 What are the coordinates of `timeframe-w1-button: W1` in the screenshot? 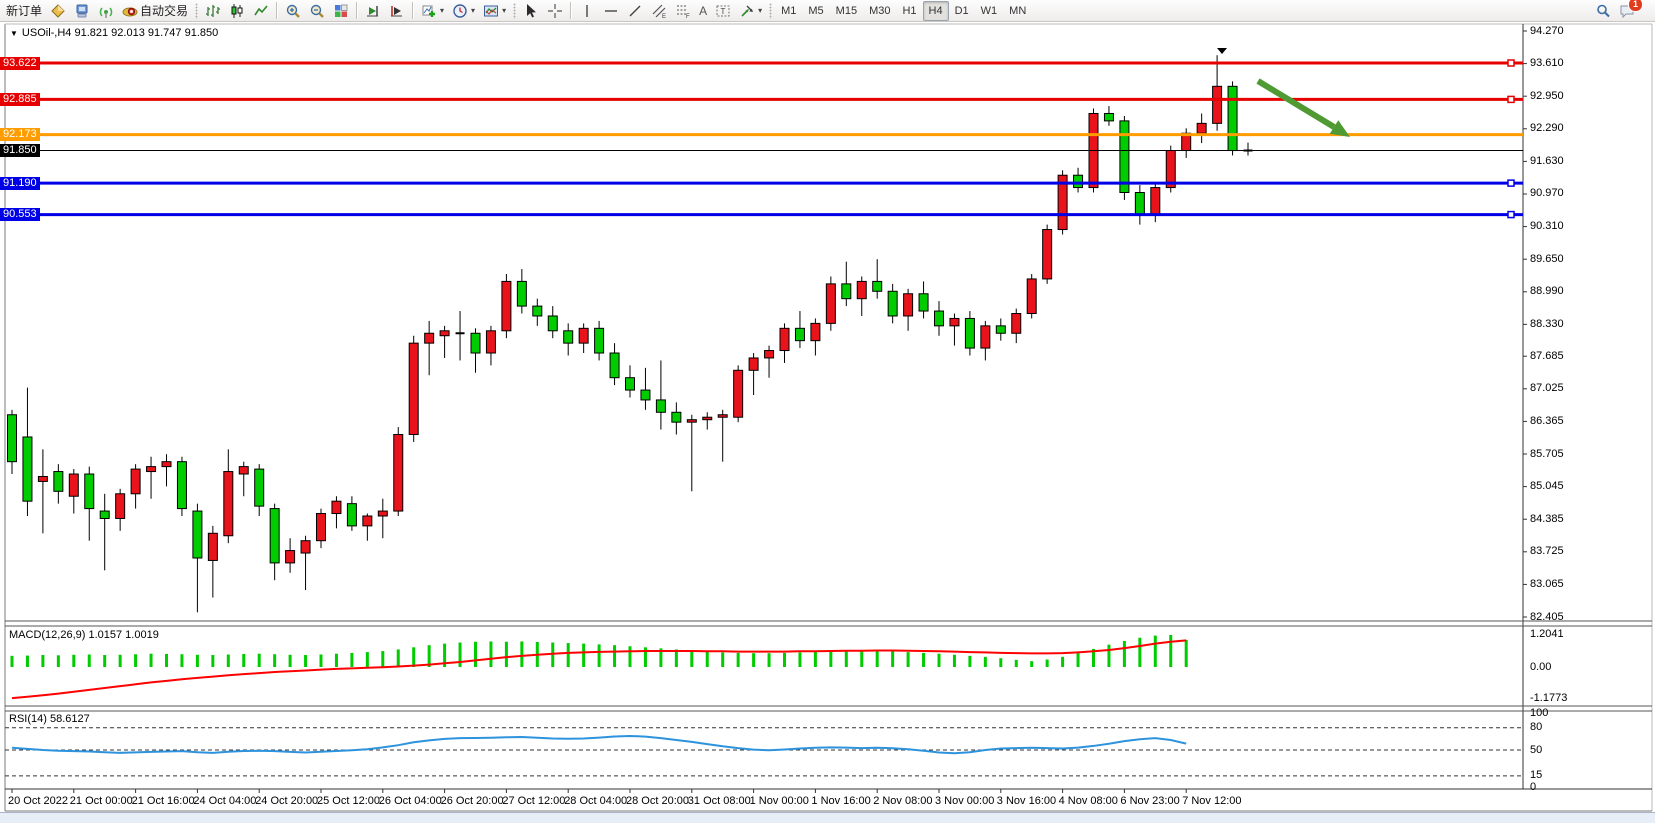 It's located at (989, 10).